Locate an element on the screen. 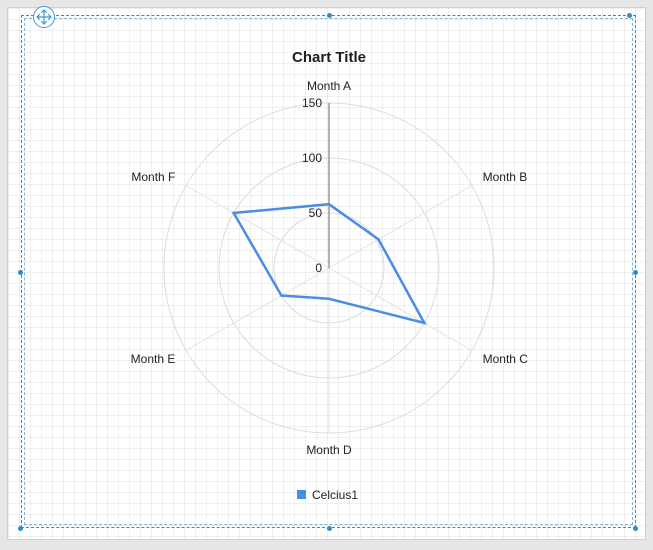 The width and height of the screenshot is (653, 550). chart-title: Chart Title is located at coordinates (329, 57).